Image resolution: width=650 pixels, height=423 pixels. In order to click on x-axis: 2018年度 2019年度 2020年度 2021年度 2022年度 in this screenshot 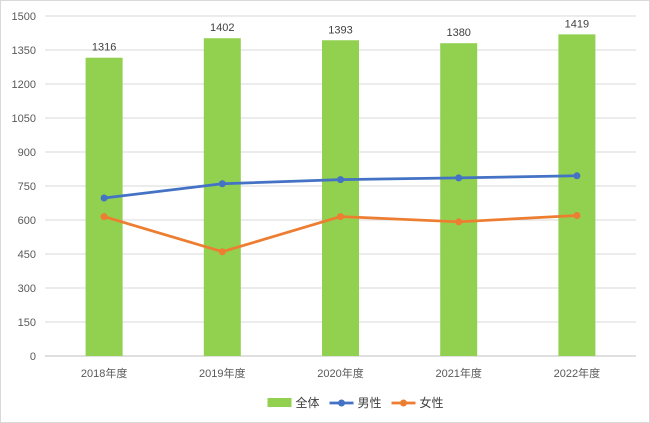, I will do `click(340, 373)`.